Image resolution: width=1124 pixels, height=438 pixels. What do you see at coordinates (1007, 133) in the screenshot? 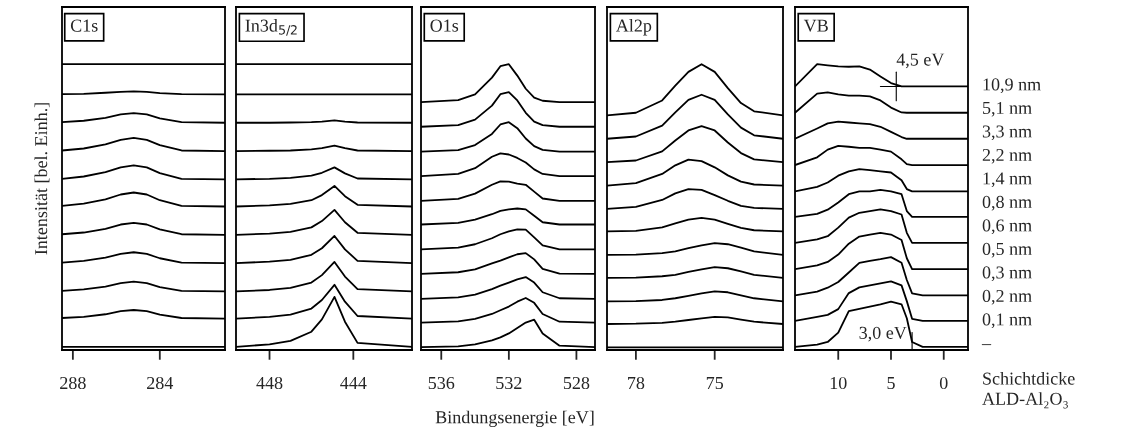
I see `text: 3,3 nm` at bounding box center [1007, 133].